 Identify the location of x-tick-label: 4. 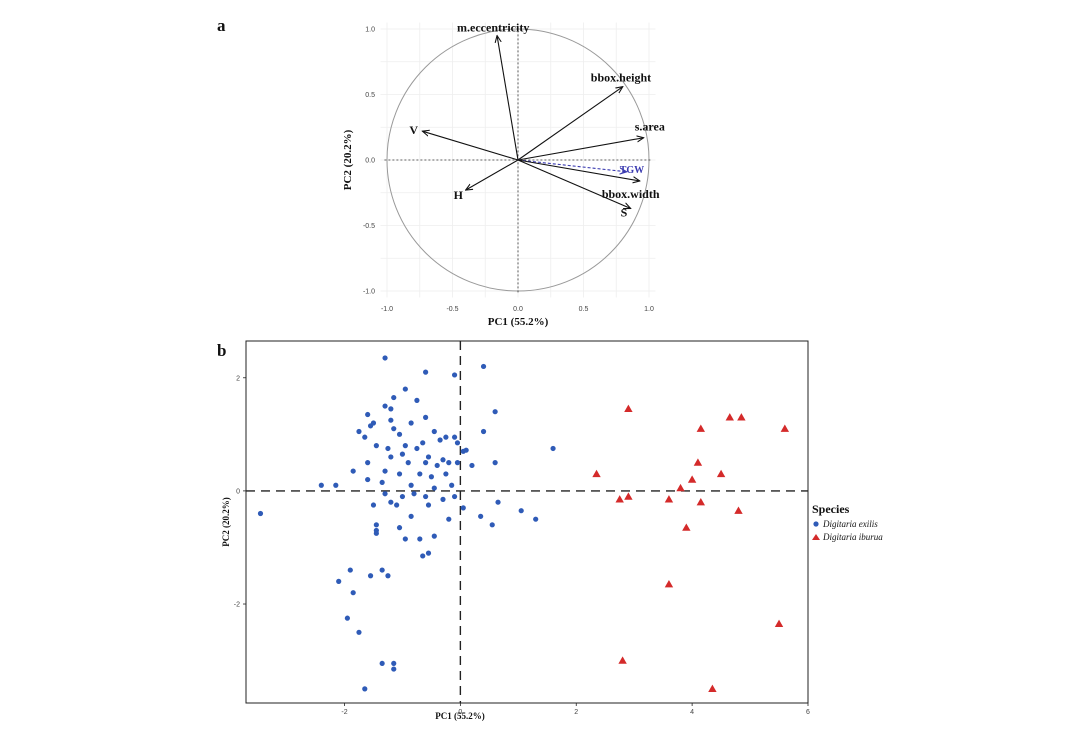
(692, 712).